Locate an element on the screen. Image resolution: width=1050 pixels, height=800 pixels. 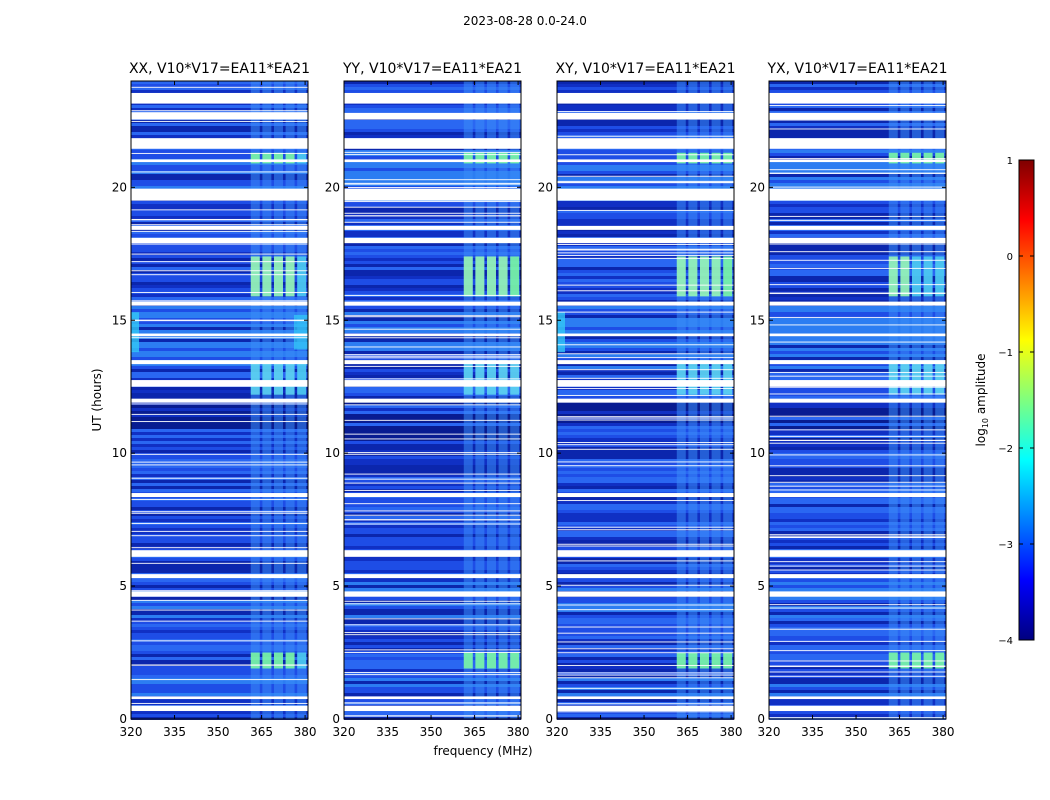
colorbar-label-sub: 10 is located at coordinates (985, 423).